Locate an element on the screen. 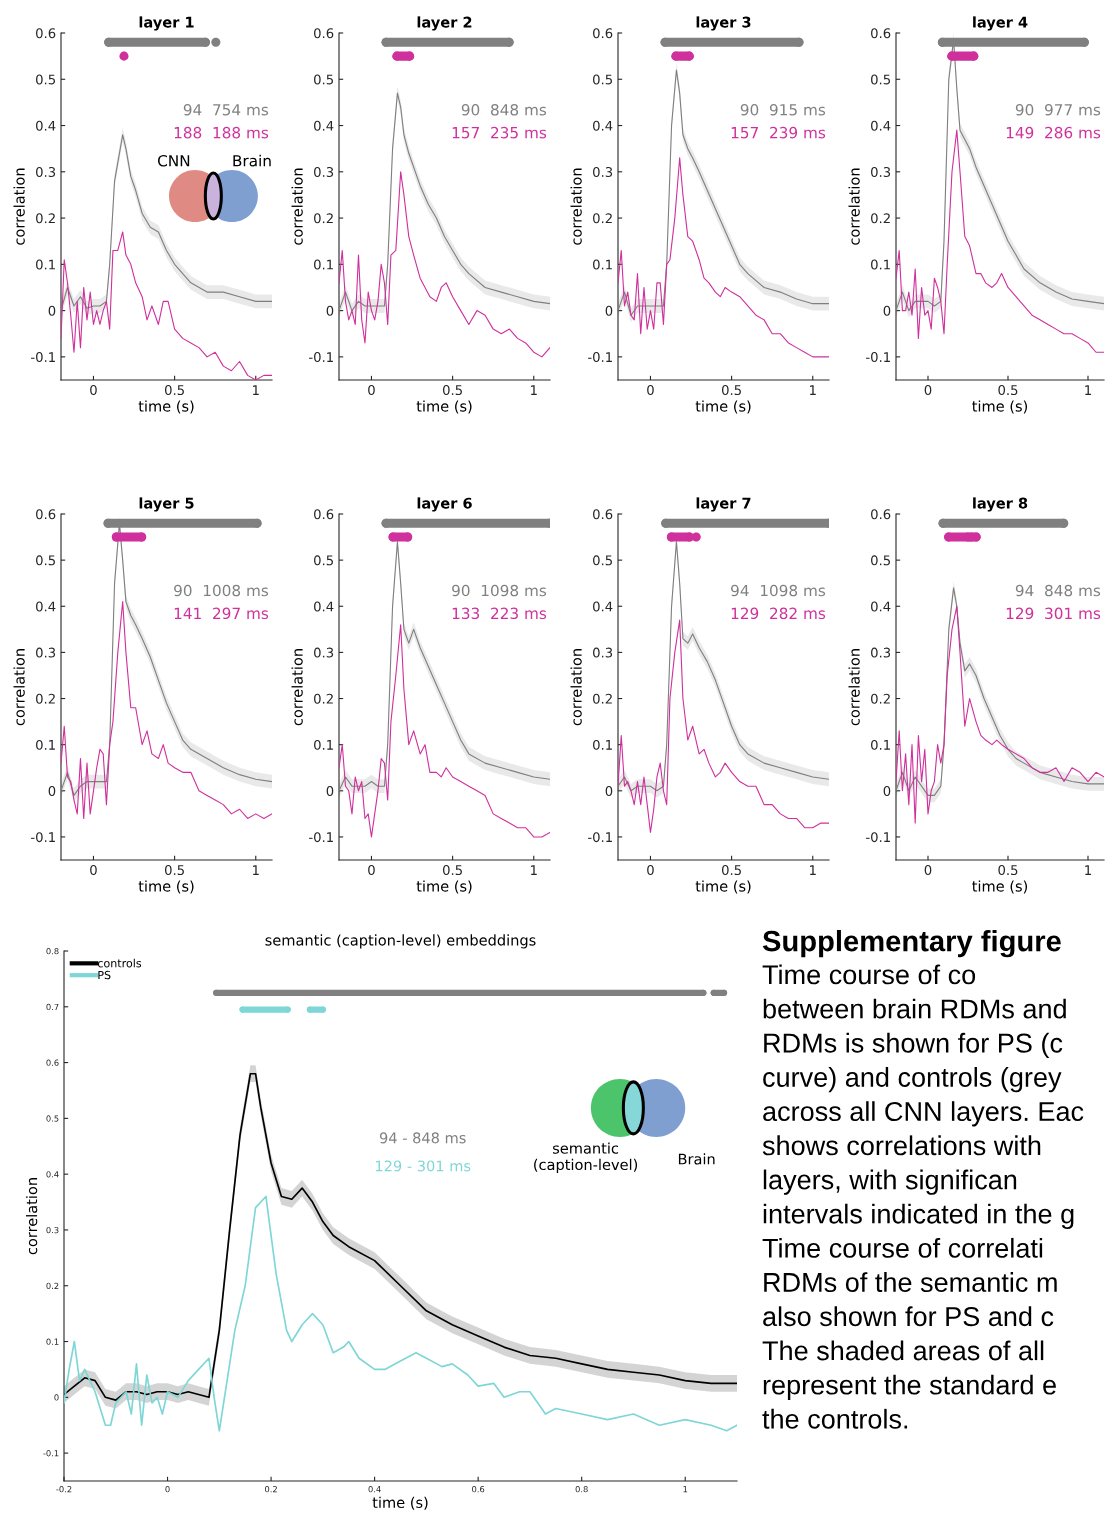 The height and width of the screenshot is (1524, 1105). chart-title: layer 1 is located at coordinates (166, 23).